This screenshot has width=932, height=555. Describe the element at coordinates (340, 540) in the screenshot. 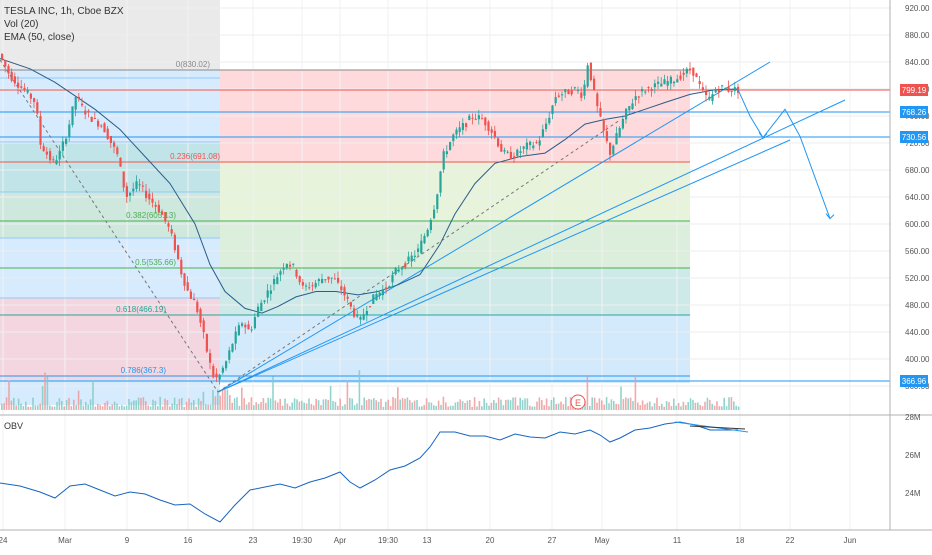

I see `time-tick: Apr` at that location.